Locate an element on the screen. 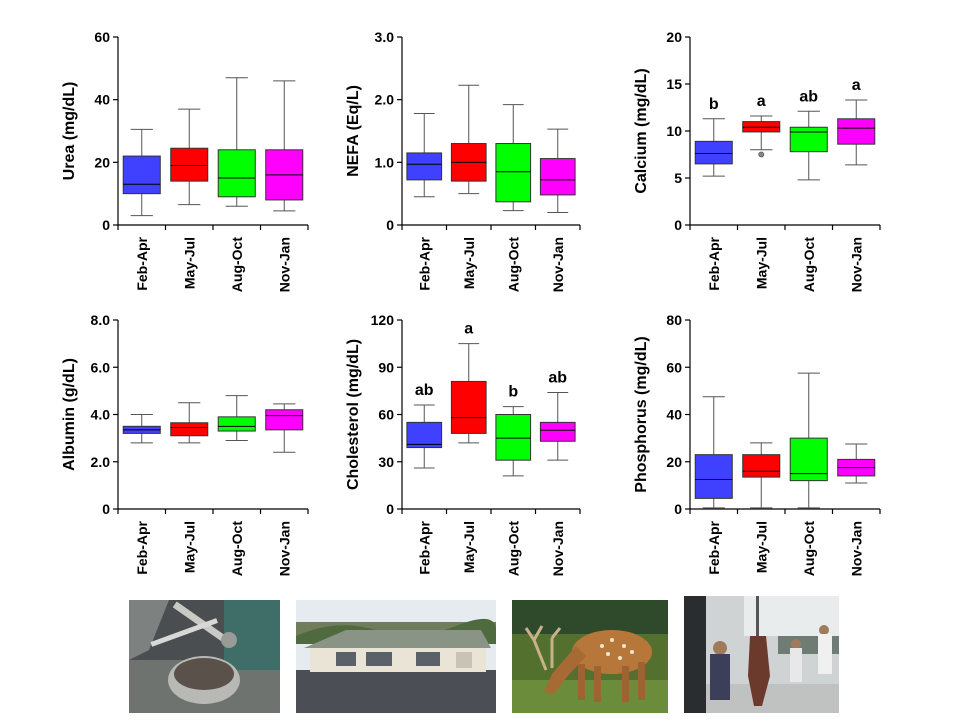  y-tick-label: 1.0 is located at coordinates (385, 162).